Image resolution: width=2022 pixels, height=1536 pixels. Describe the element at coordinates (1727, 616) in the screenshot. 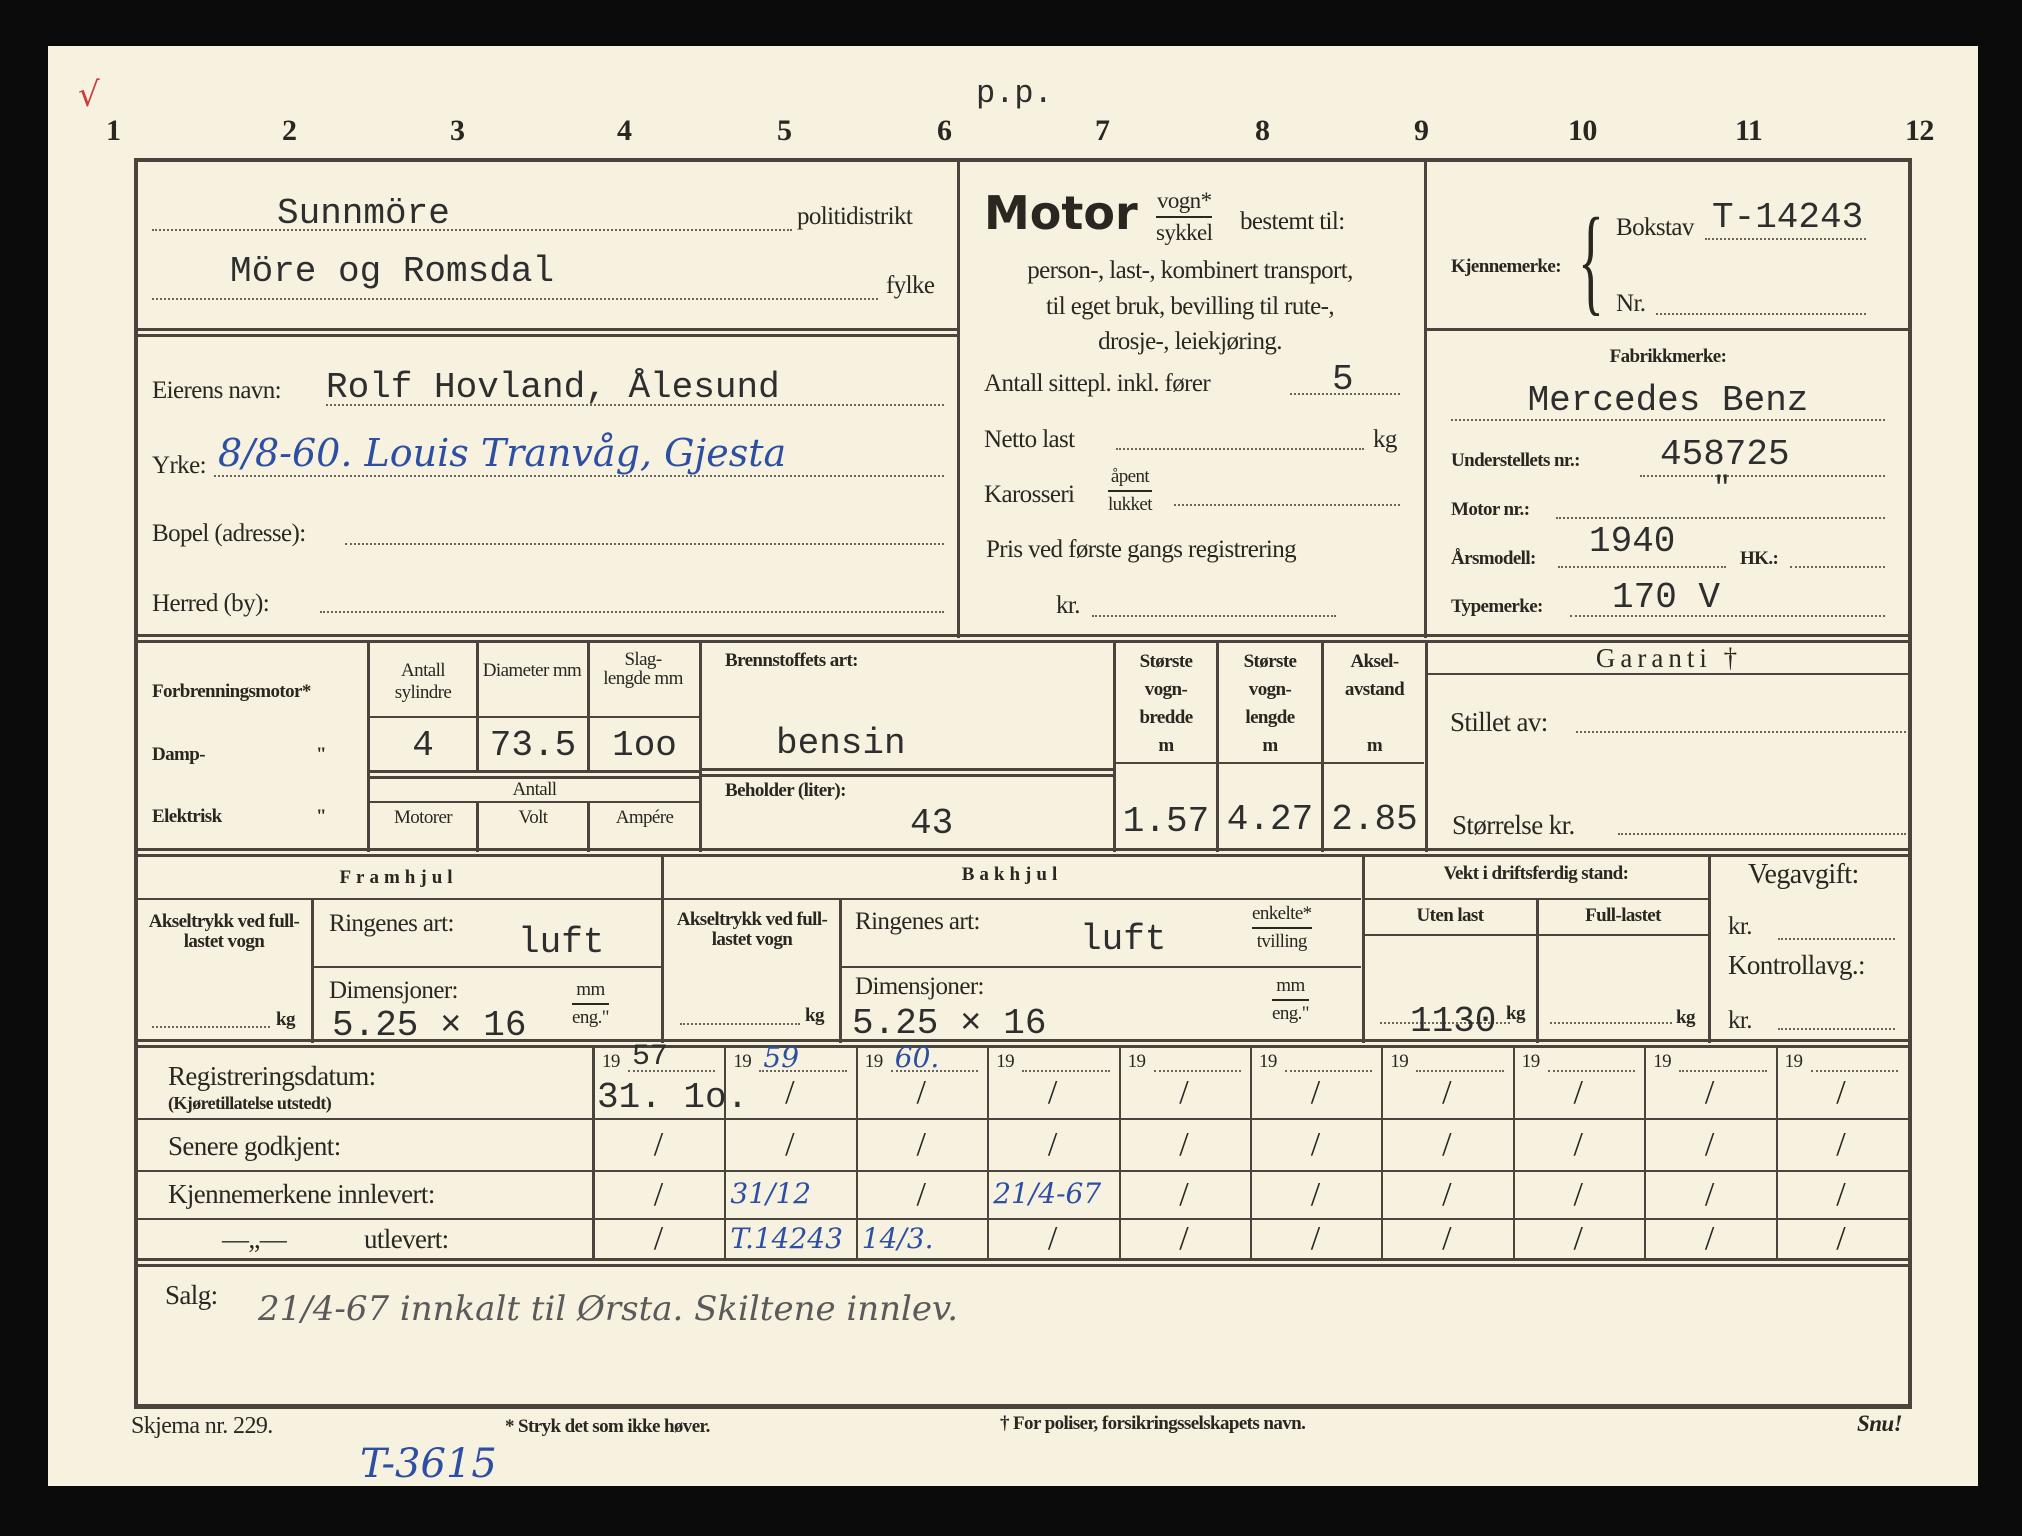

I see `type-line` at that location.